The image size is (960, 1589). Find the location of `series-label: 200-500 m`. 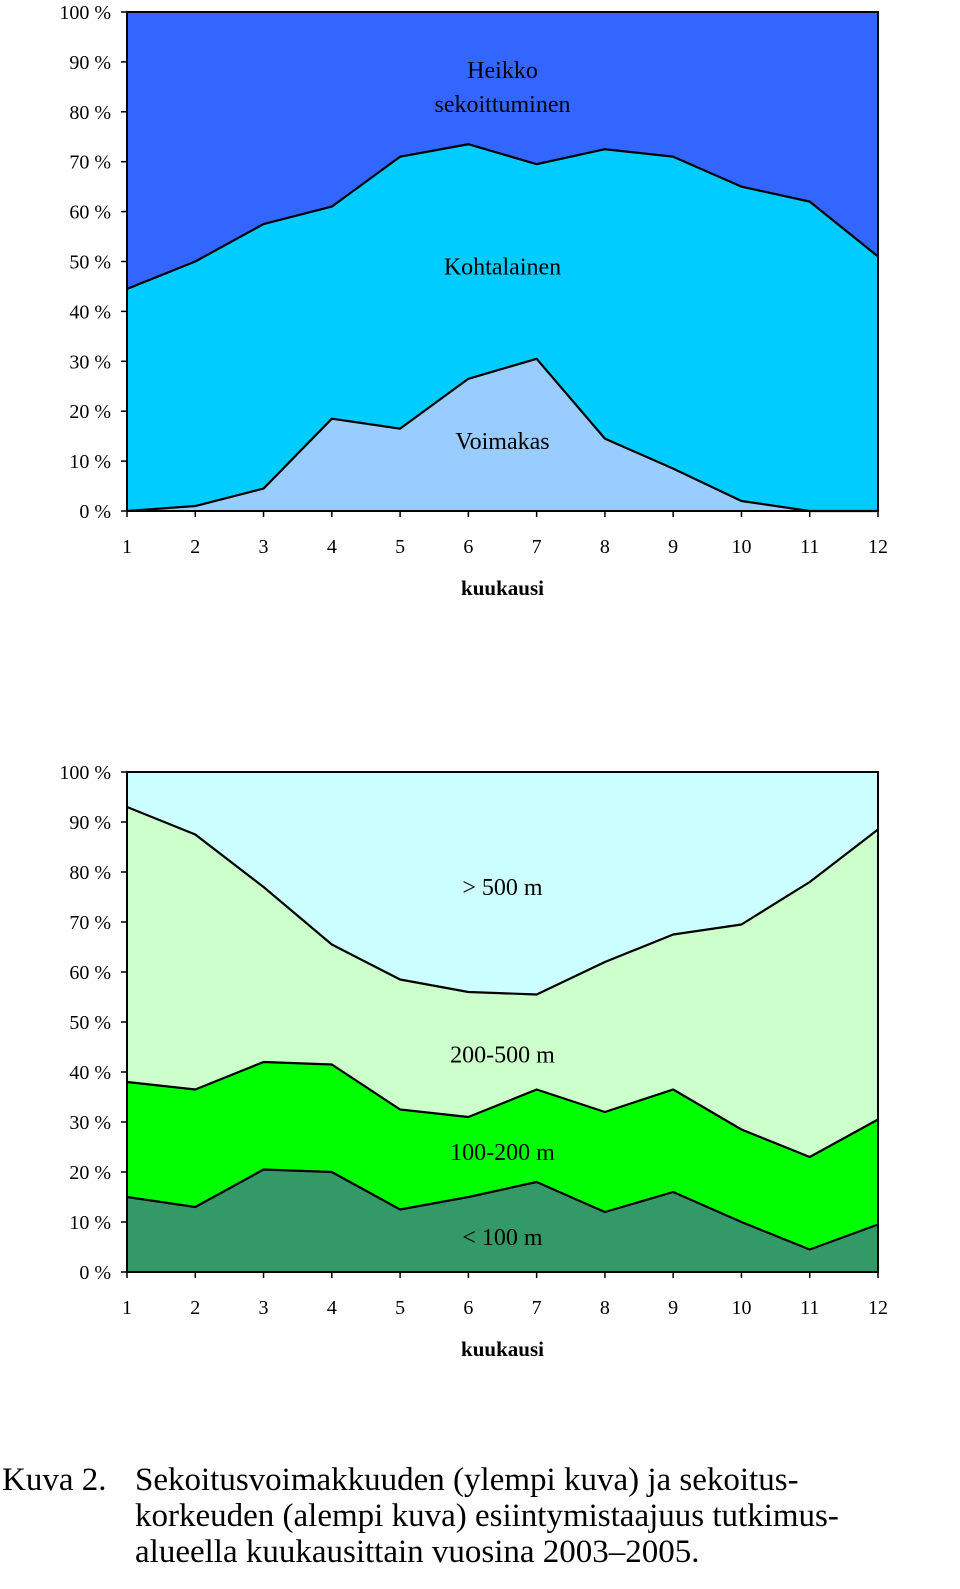

series-label: 200-500 m is located at coordinates (502, 1056).